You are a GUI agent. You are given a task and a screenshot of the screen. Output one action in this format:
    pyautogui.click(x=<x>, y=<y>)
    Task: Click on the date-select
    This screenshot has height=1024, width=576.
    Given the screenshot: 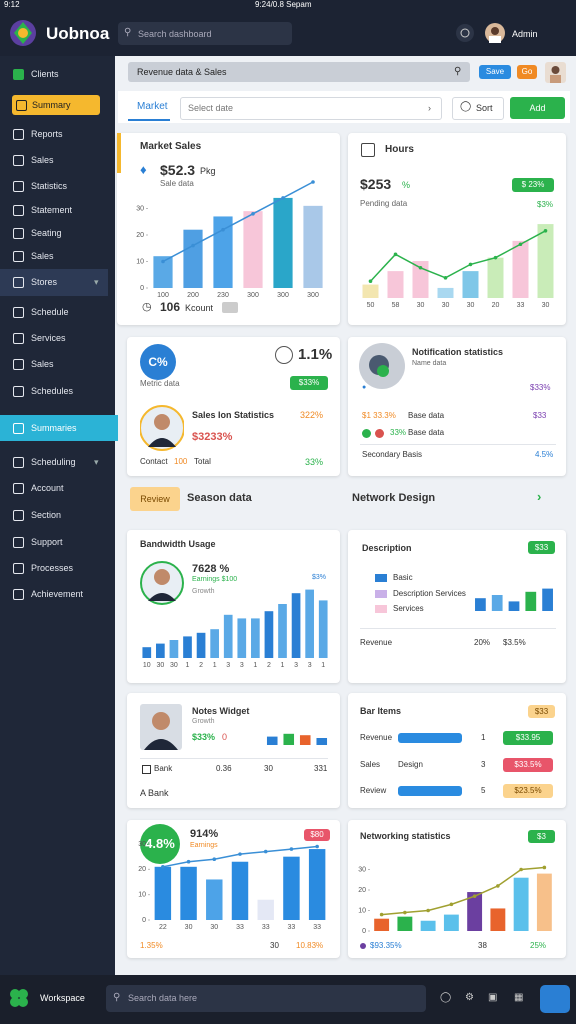 What is the action you would take?
    pyautogui.click(x=311, y=108)
    